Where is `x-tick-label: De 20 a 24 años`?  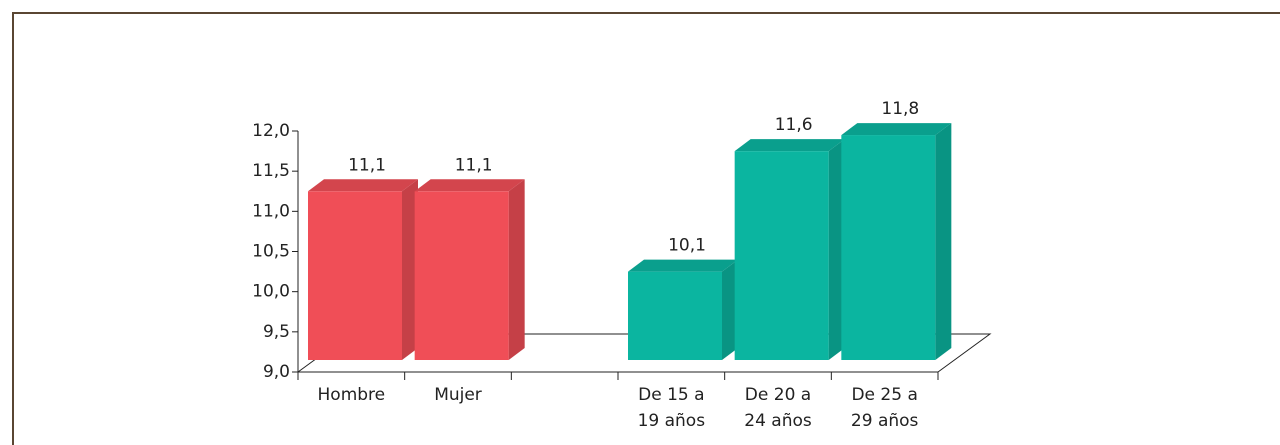 x-tick-label: De 20 a 24 años is located at coordinates (778, 408).